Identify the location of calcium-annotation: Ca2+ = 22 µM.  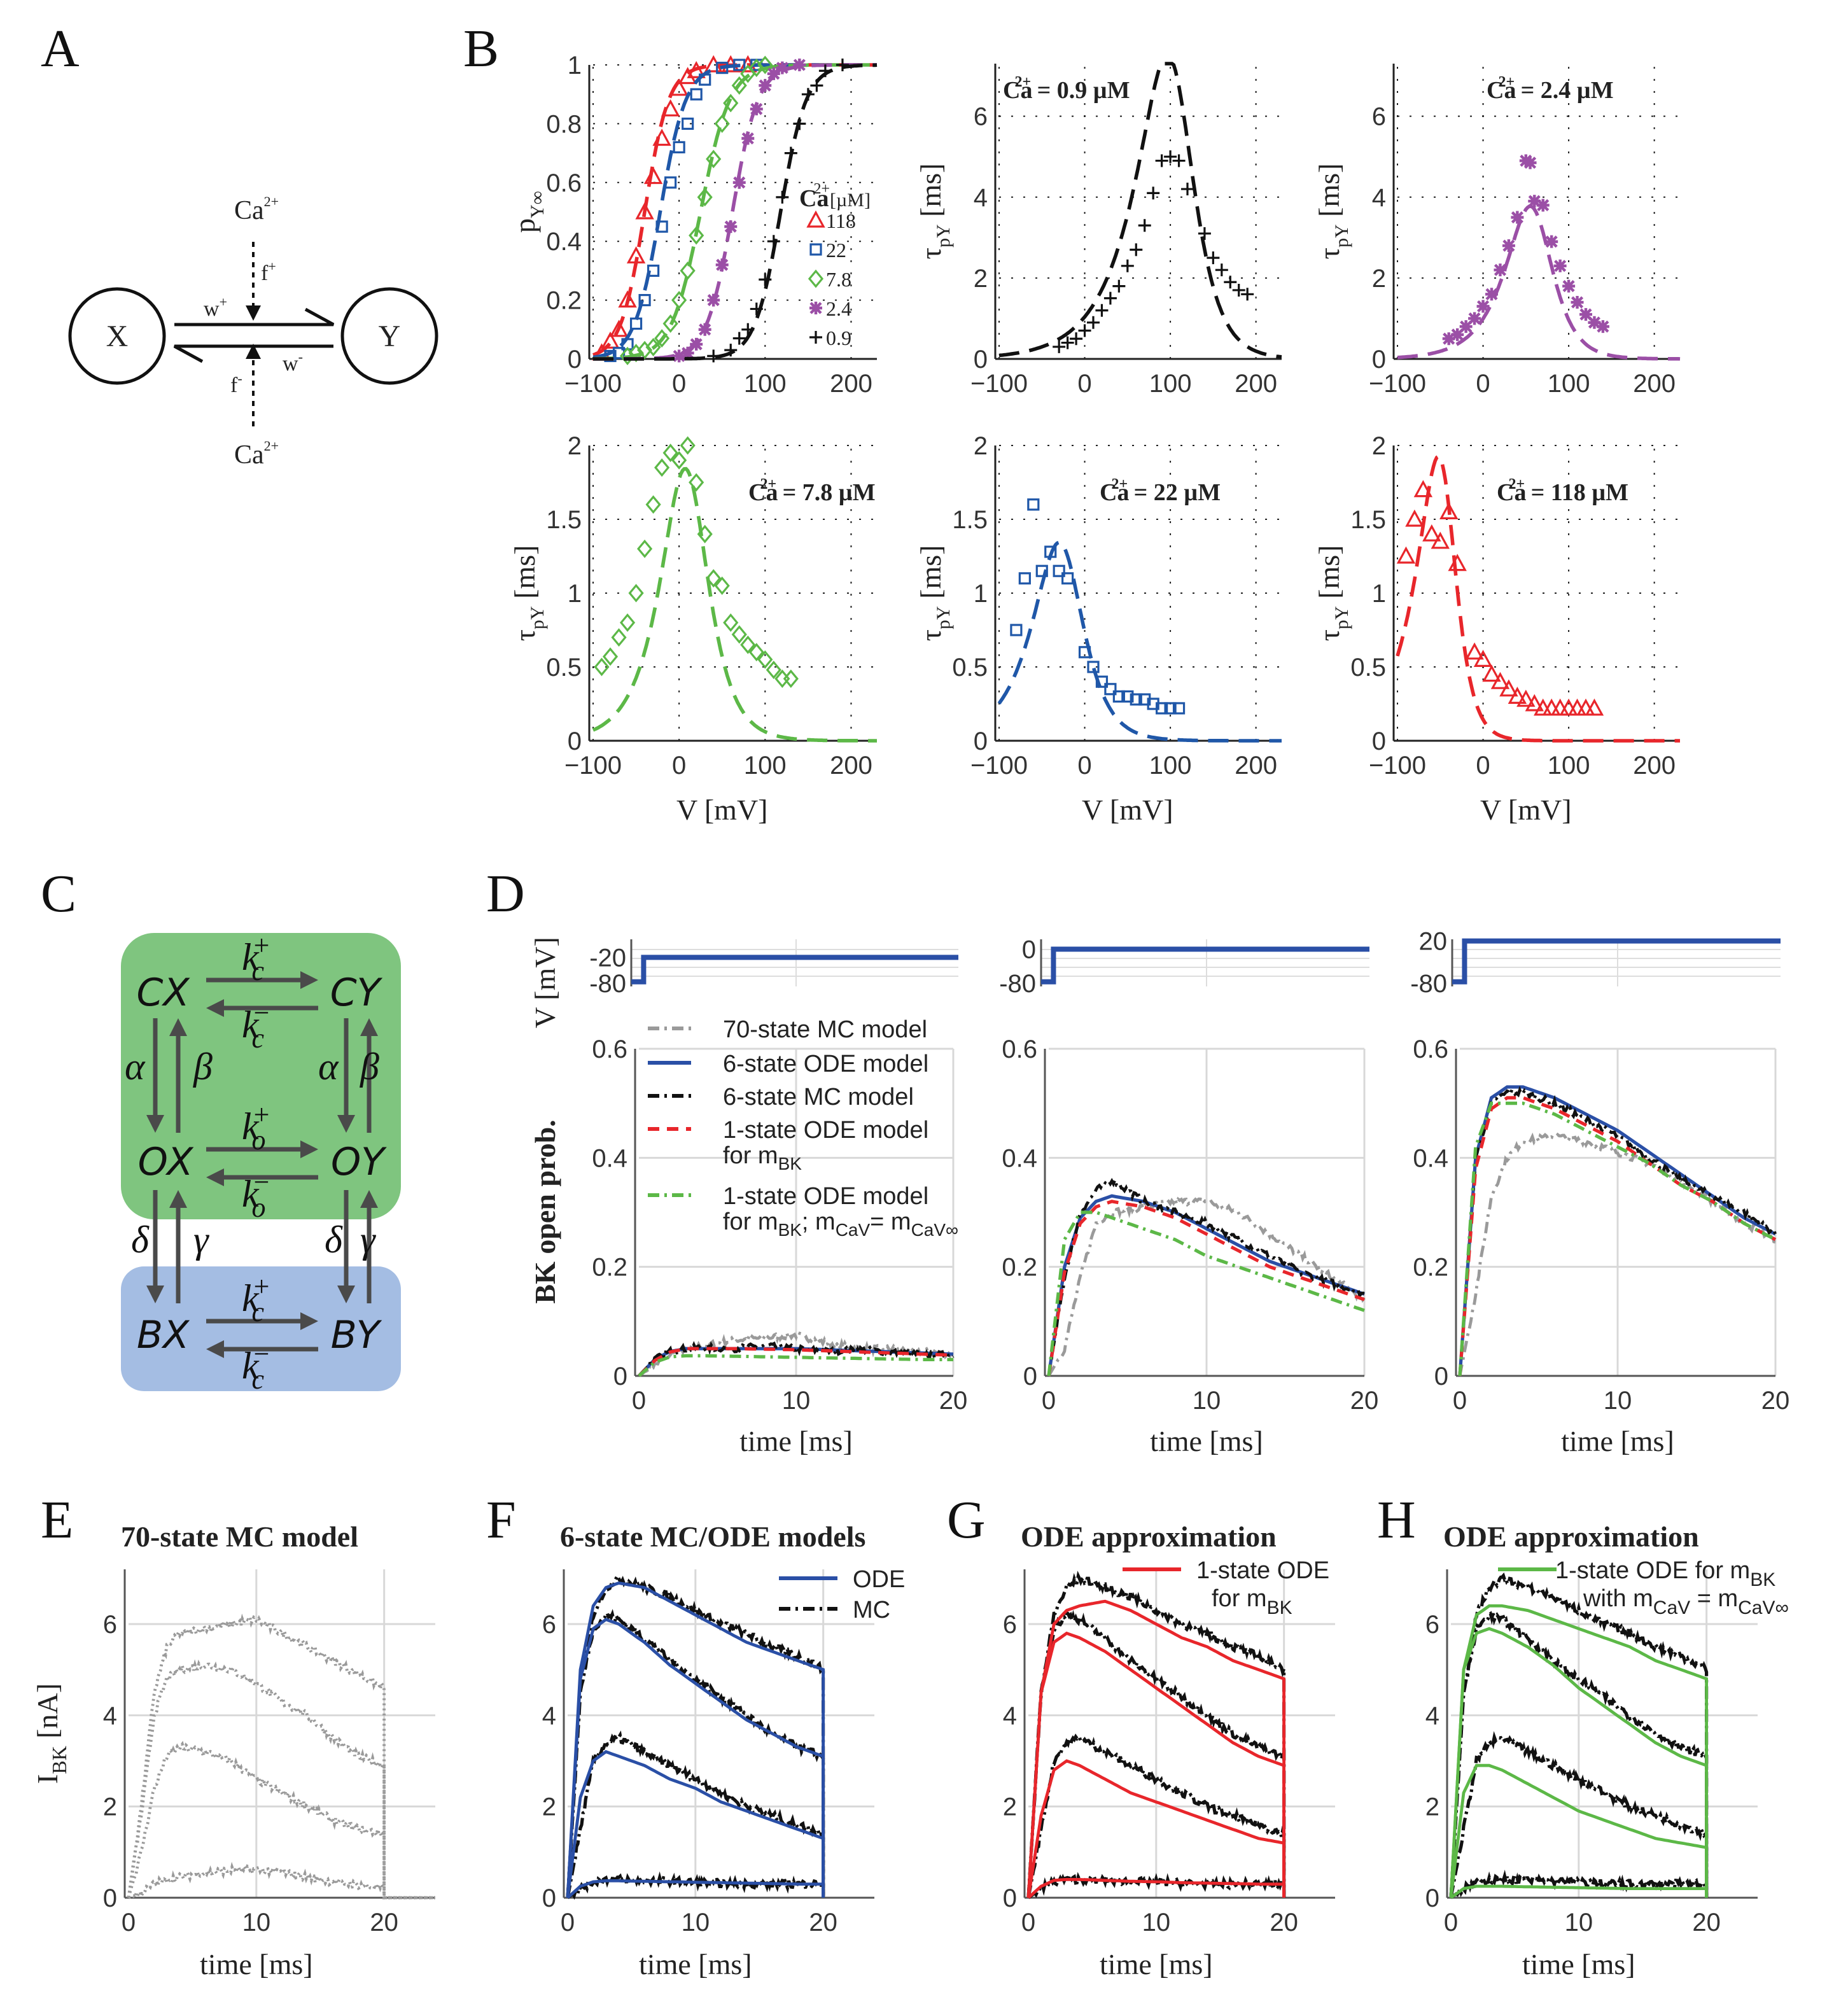
(1160, 491).